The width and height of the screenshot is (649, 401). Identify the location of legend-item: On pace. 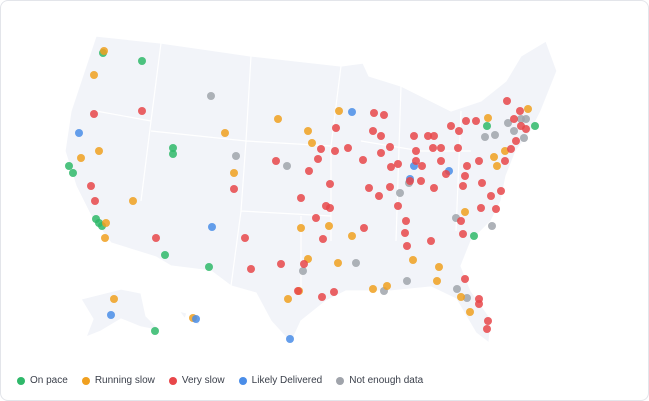
(42, 380).